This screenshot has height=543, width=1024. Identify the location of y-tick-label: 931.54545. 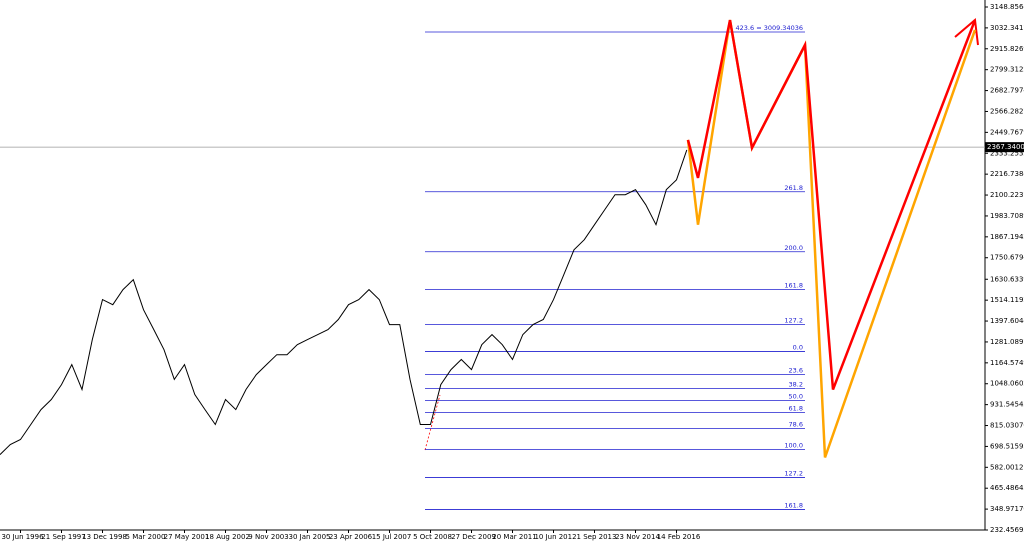
(1007, 405).